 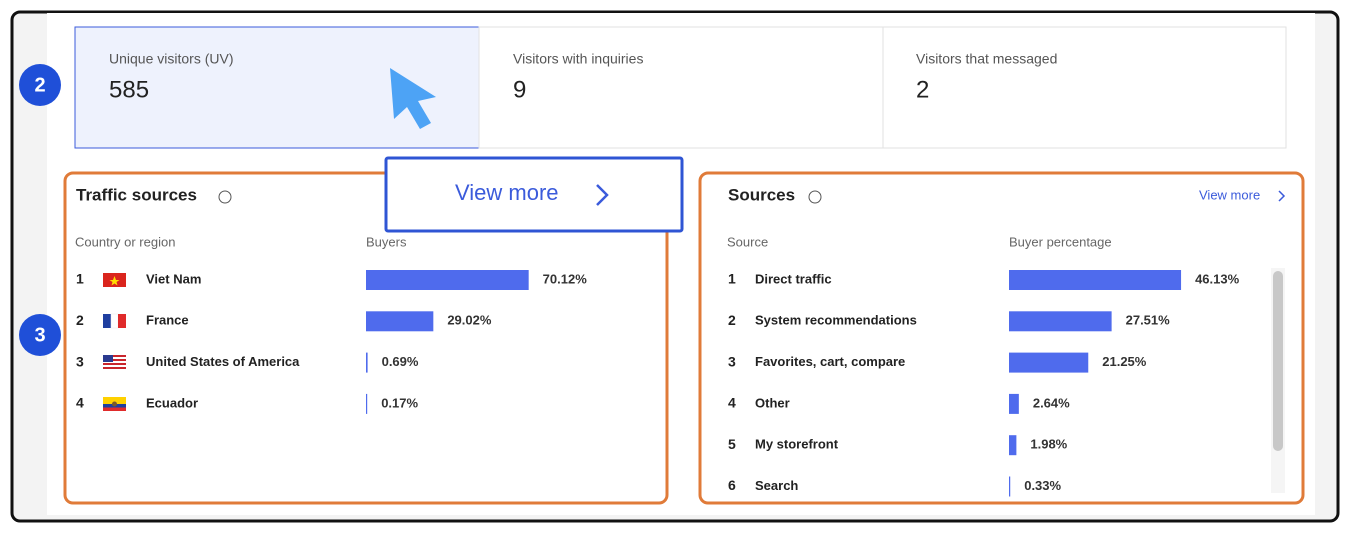 I want to click on view-more-link: View more, so click(x=1229, y=194).